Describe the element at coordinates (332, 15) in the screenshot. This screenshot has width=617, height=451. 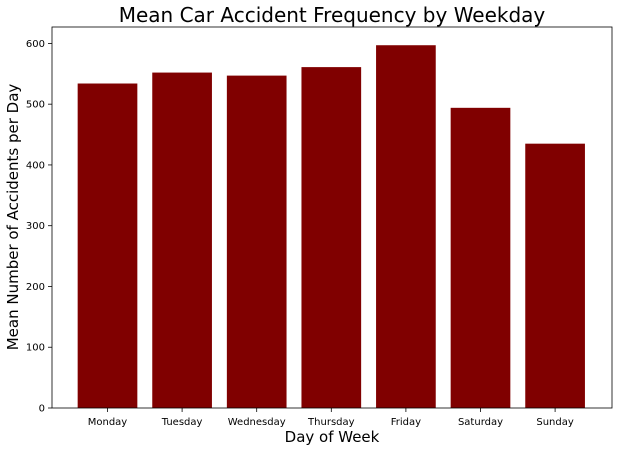
I see `chart-title: Mean Car Accident Frequency by Weekday` at that location.